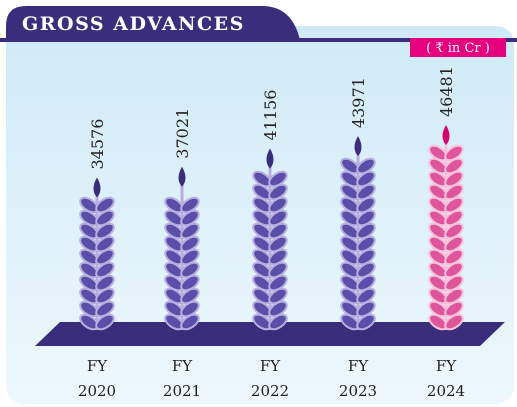  I want to click on chart-title: GROSS ADVANCES, so click(133, 24).